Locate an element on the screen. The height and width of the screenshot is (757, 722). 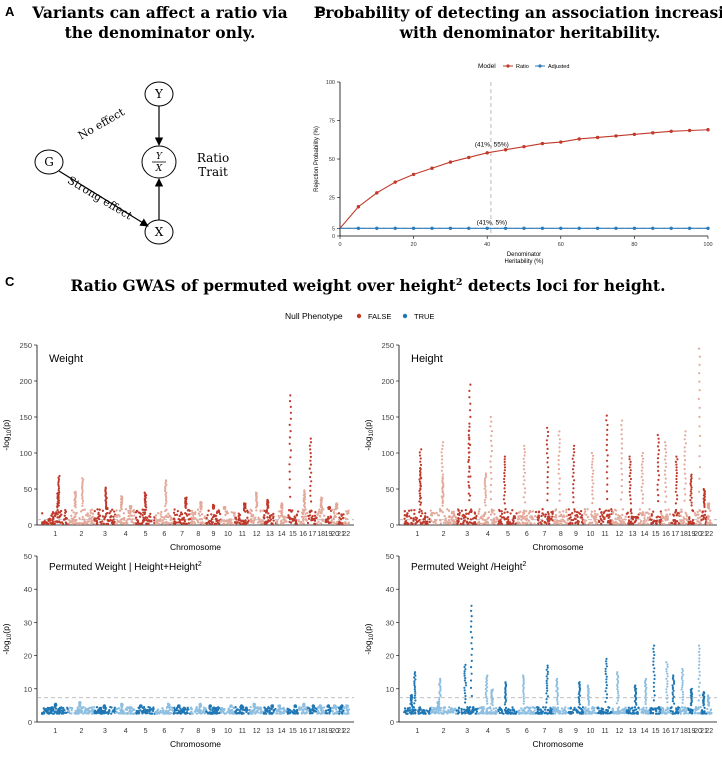
data-point-adjusted is located at coordinates (469, 228).